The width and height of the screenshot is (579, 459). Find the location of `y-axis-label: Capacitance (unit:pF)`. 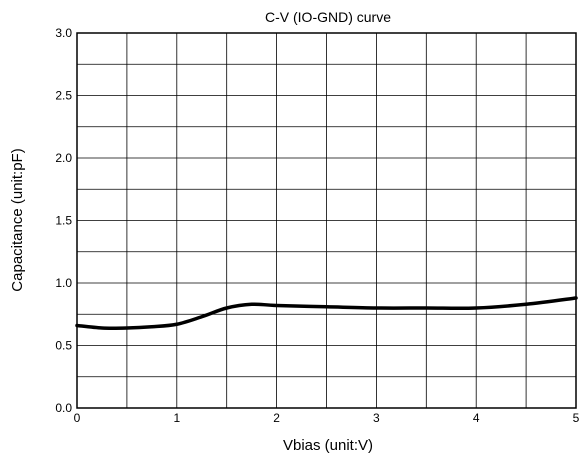

y-axis-label: Capacitance (unit:pF) is located at coordinates (17, 219).